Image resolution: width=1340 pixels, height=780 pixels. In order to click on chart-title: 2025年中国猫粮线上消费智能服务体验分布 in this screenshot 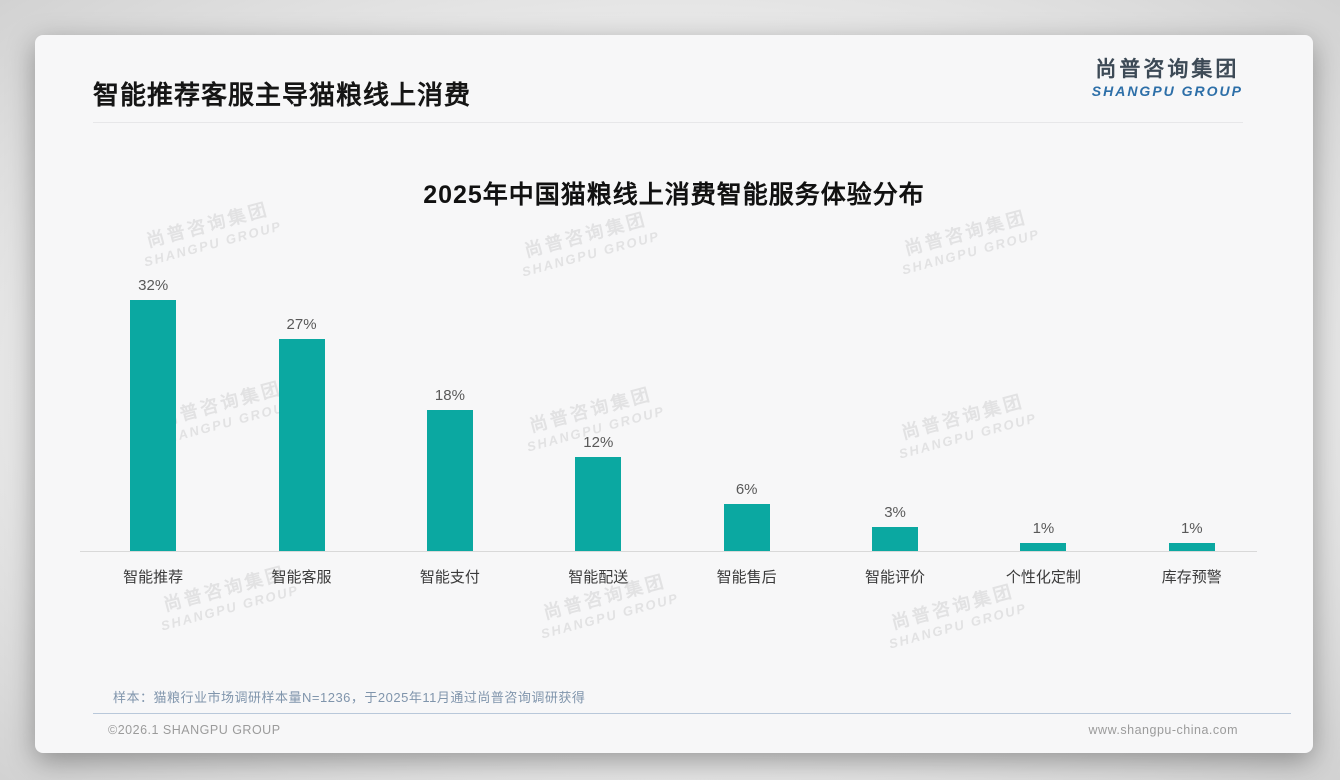, I will do `click(674, 195)`.